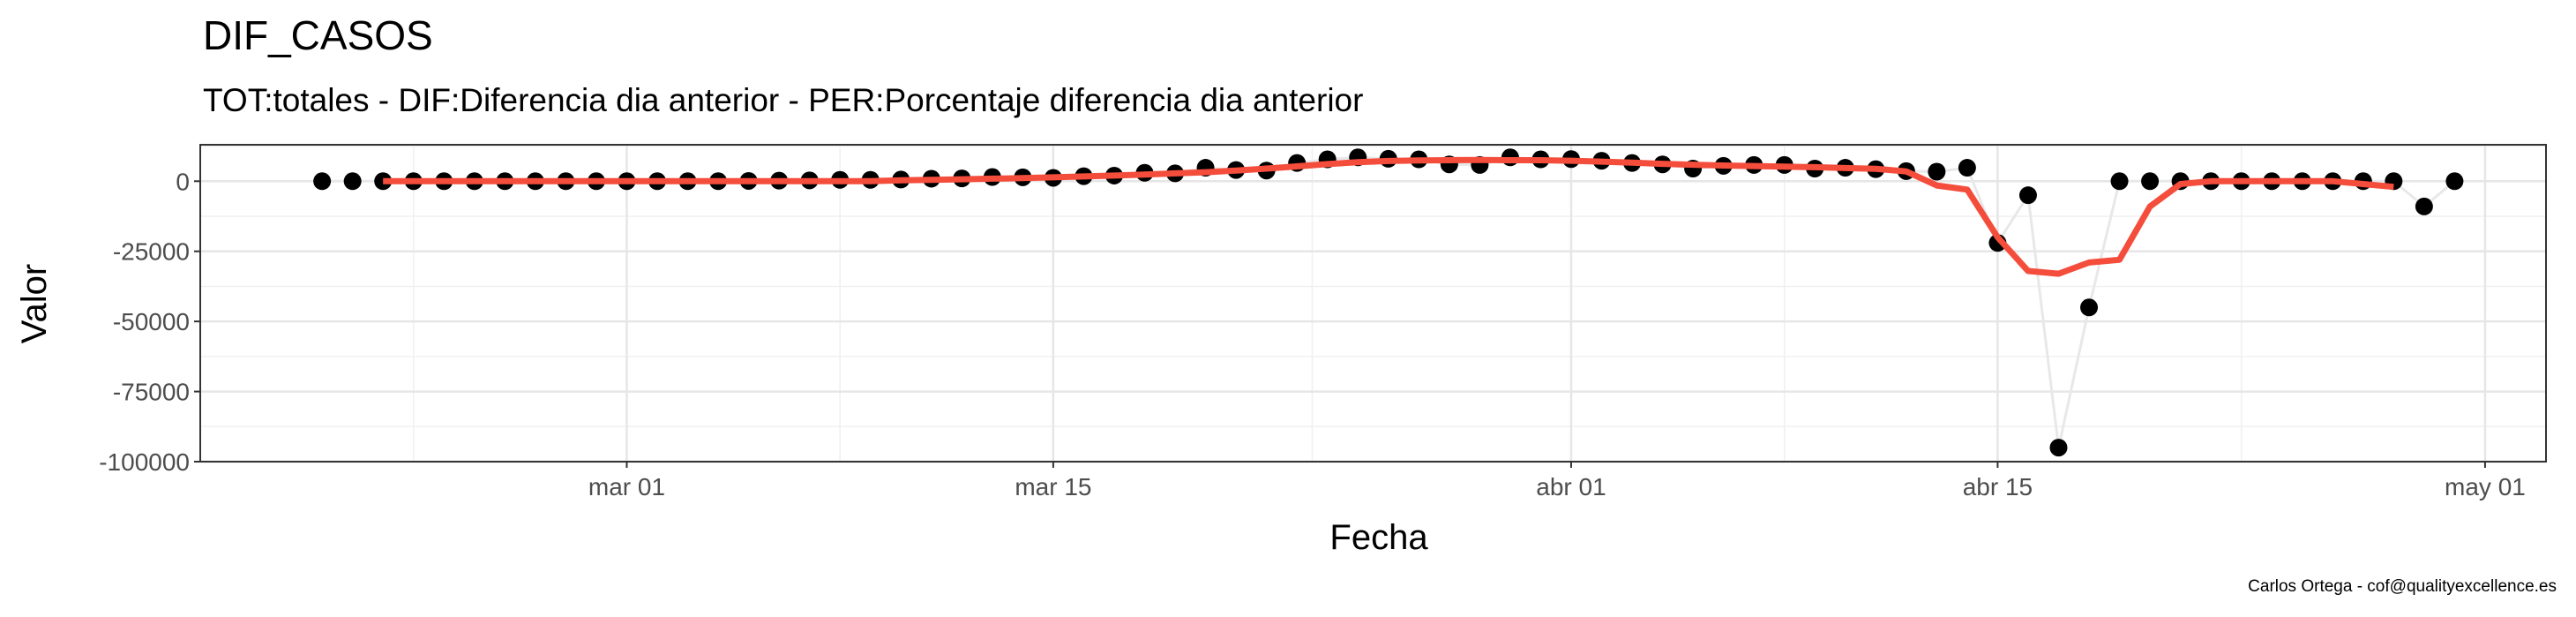 This screenshot has height=617, width=2576. What do you see at coordinates (183, 181) in the screenshot?
I see `y-tick-label: 0` at bounding box center [183, 181].